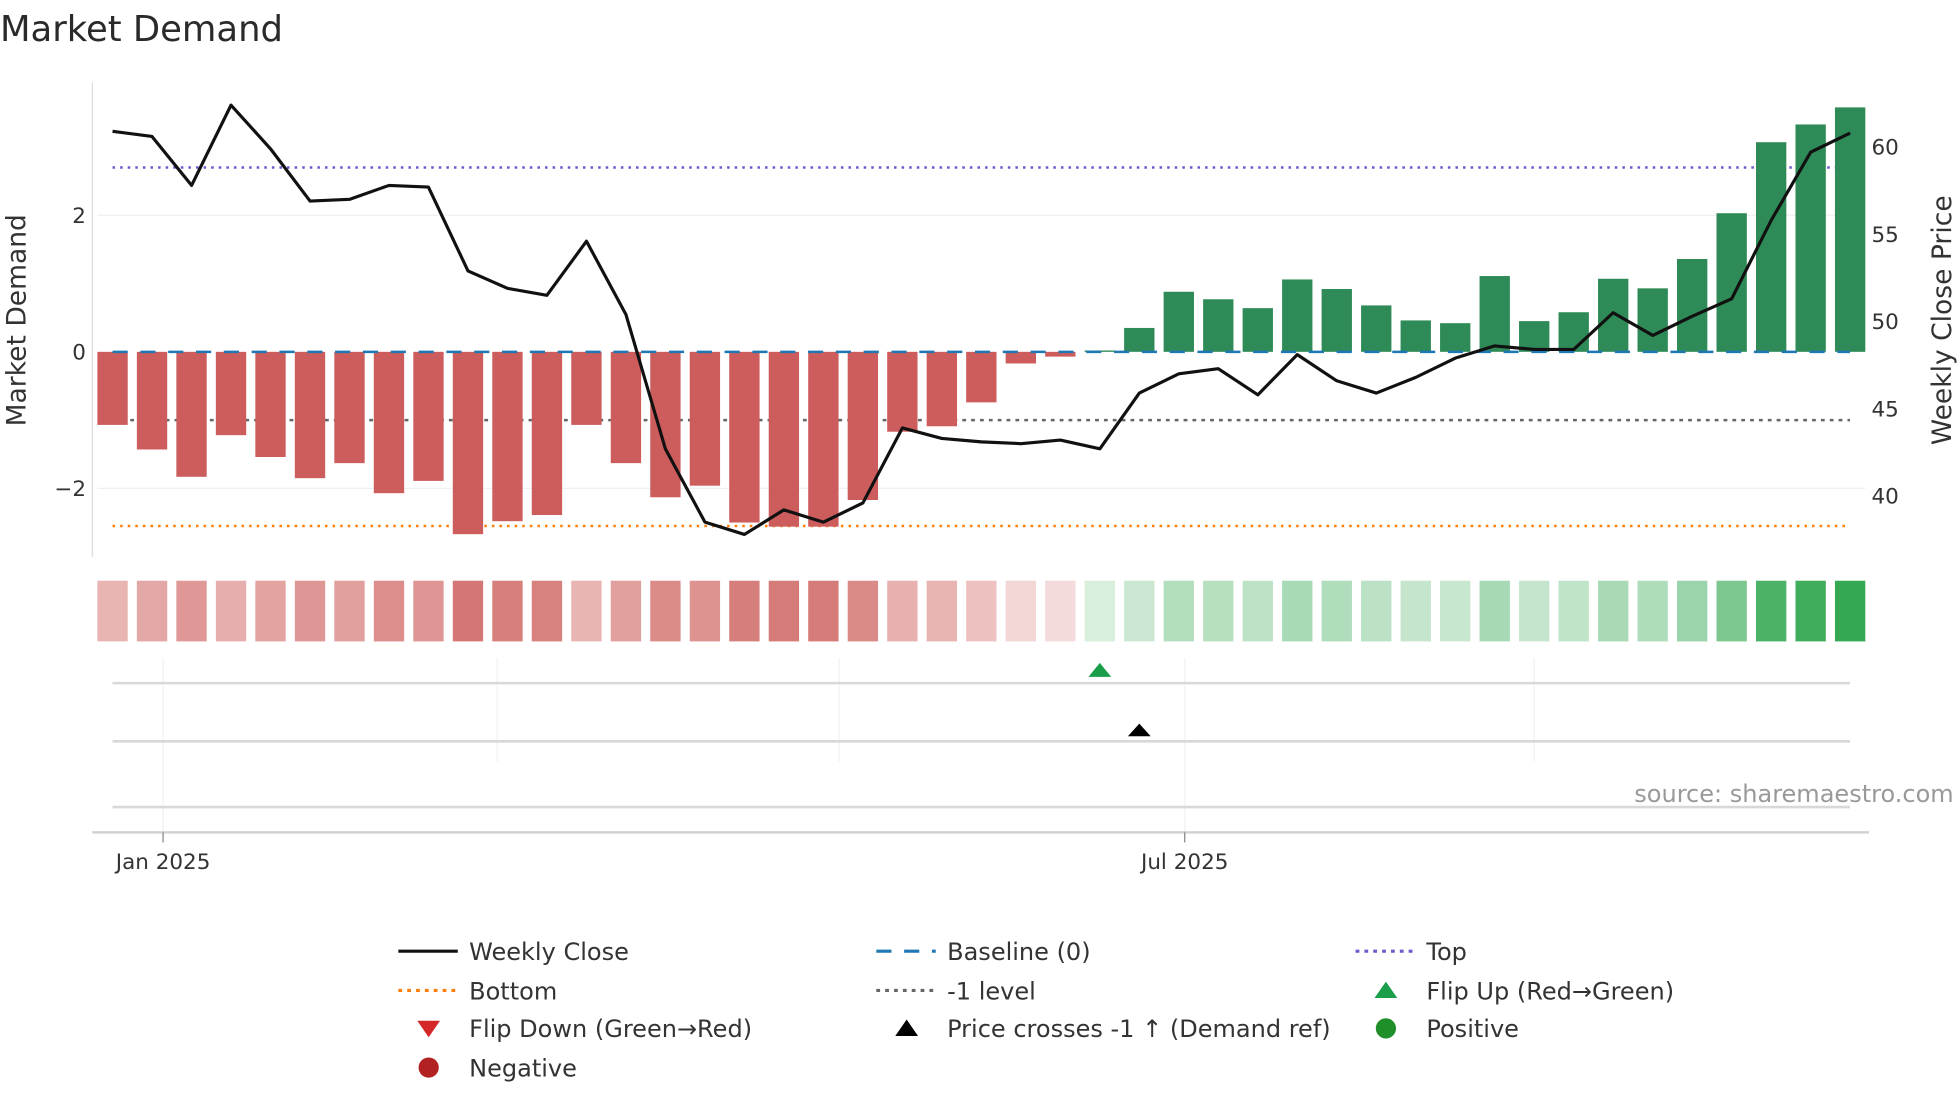 Image resolution: width=1960 pixels, height=1102 pixels. I want to click on legend-item: Price crosses -1 ↑ (Demand ref), so click(1113, 1029).